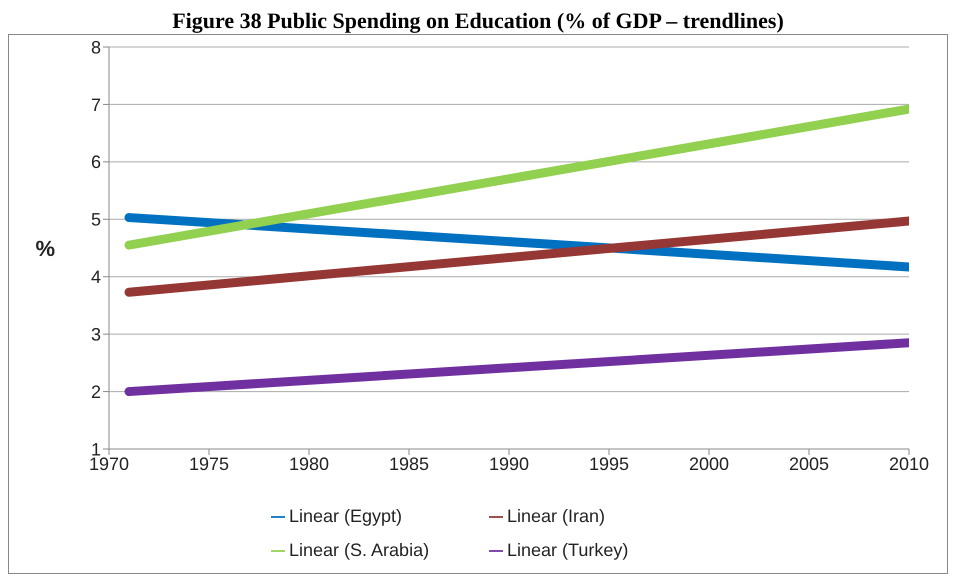 The height and width of the screenshot is (582, 957). I want to click on x-tick-label: 1985, so click(409, 464).